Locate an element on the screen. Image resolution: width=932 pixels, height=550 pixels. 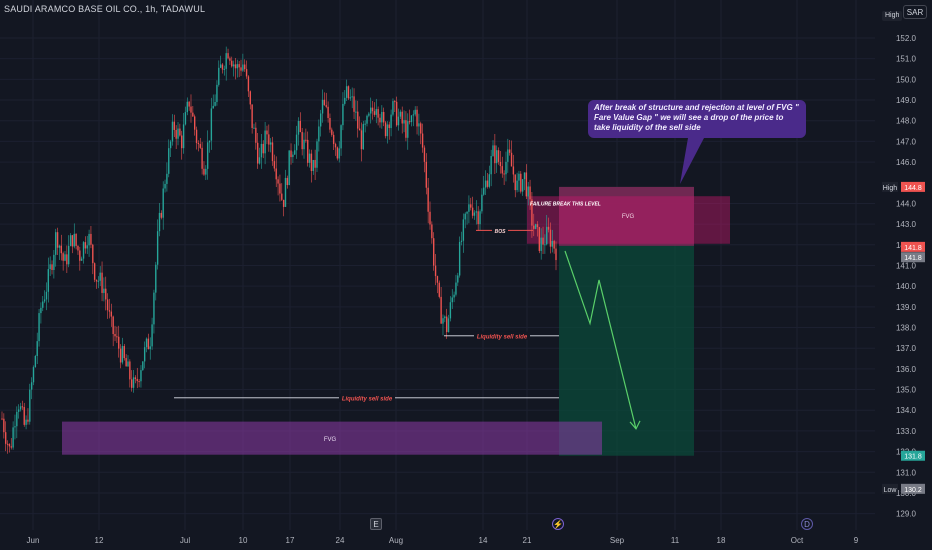
y-tick-label: 135.0 is located at coordinates (906, 390).